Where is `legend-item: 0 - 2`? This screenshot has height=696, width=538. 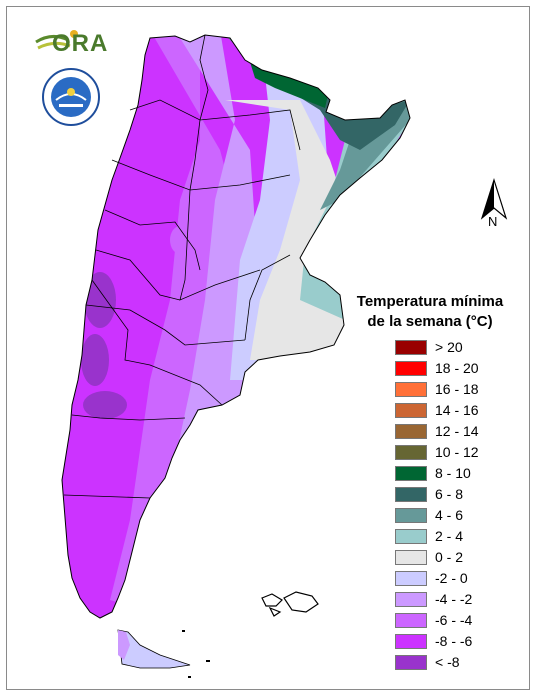
legend-item: 0 - 2 is located at coordinates (465, 558).